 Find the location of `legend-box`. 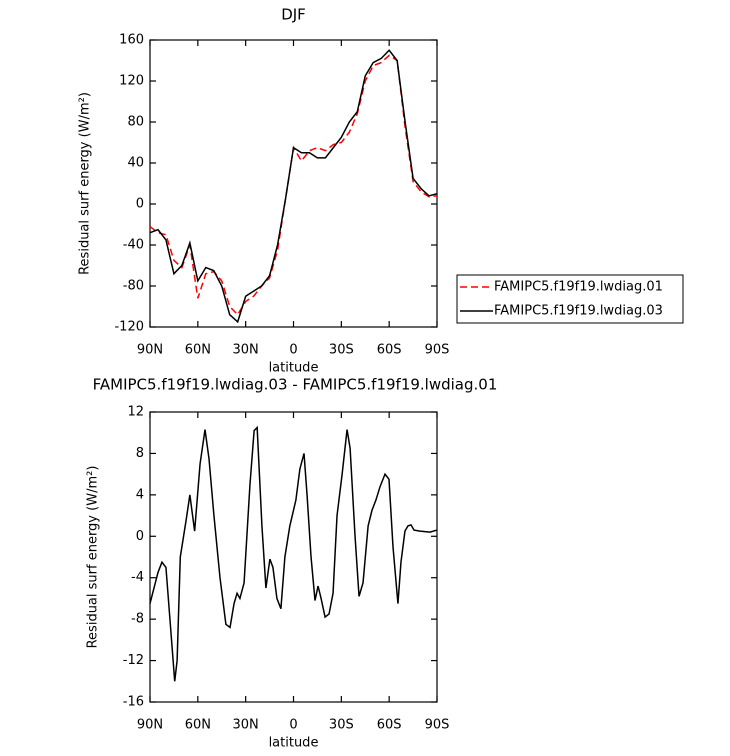

legend-box is located at coordinates (570, 299).